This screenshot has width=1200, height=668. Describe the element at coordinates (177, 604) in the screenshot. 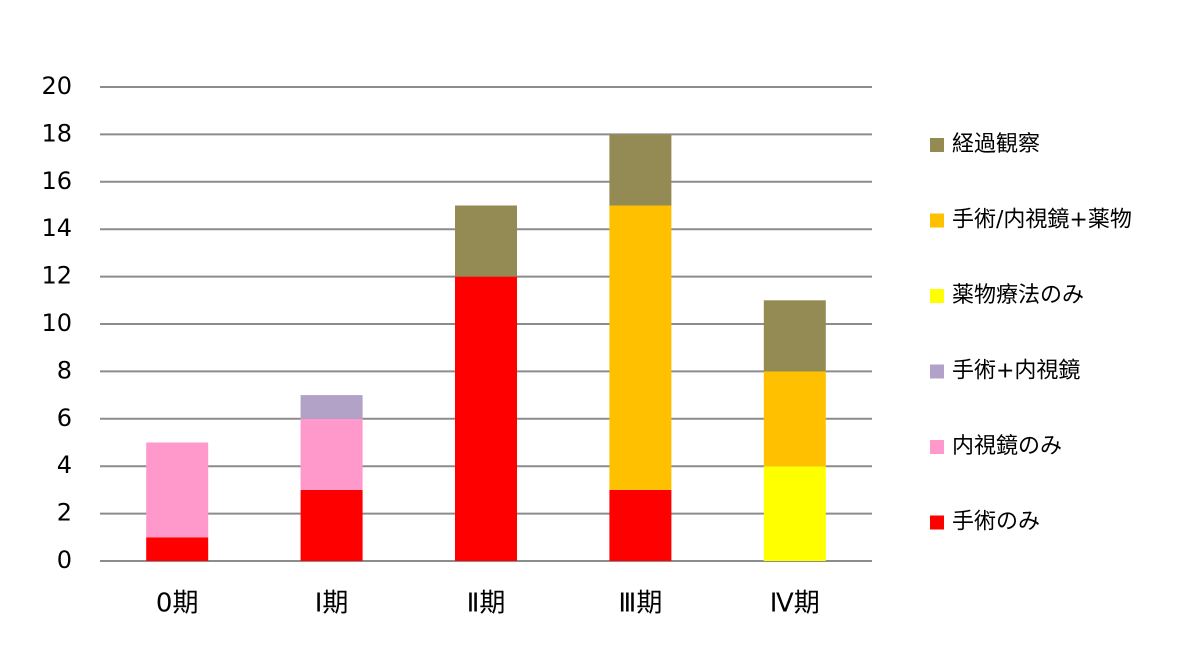

I see `x-tick-label: 0期` at that location.